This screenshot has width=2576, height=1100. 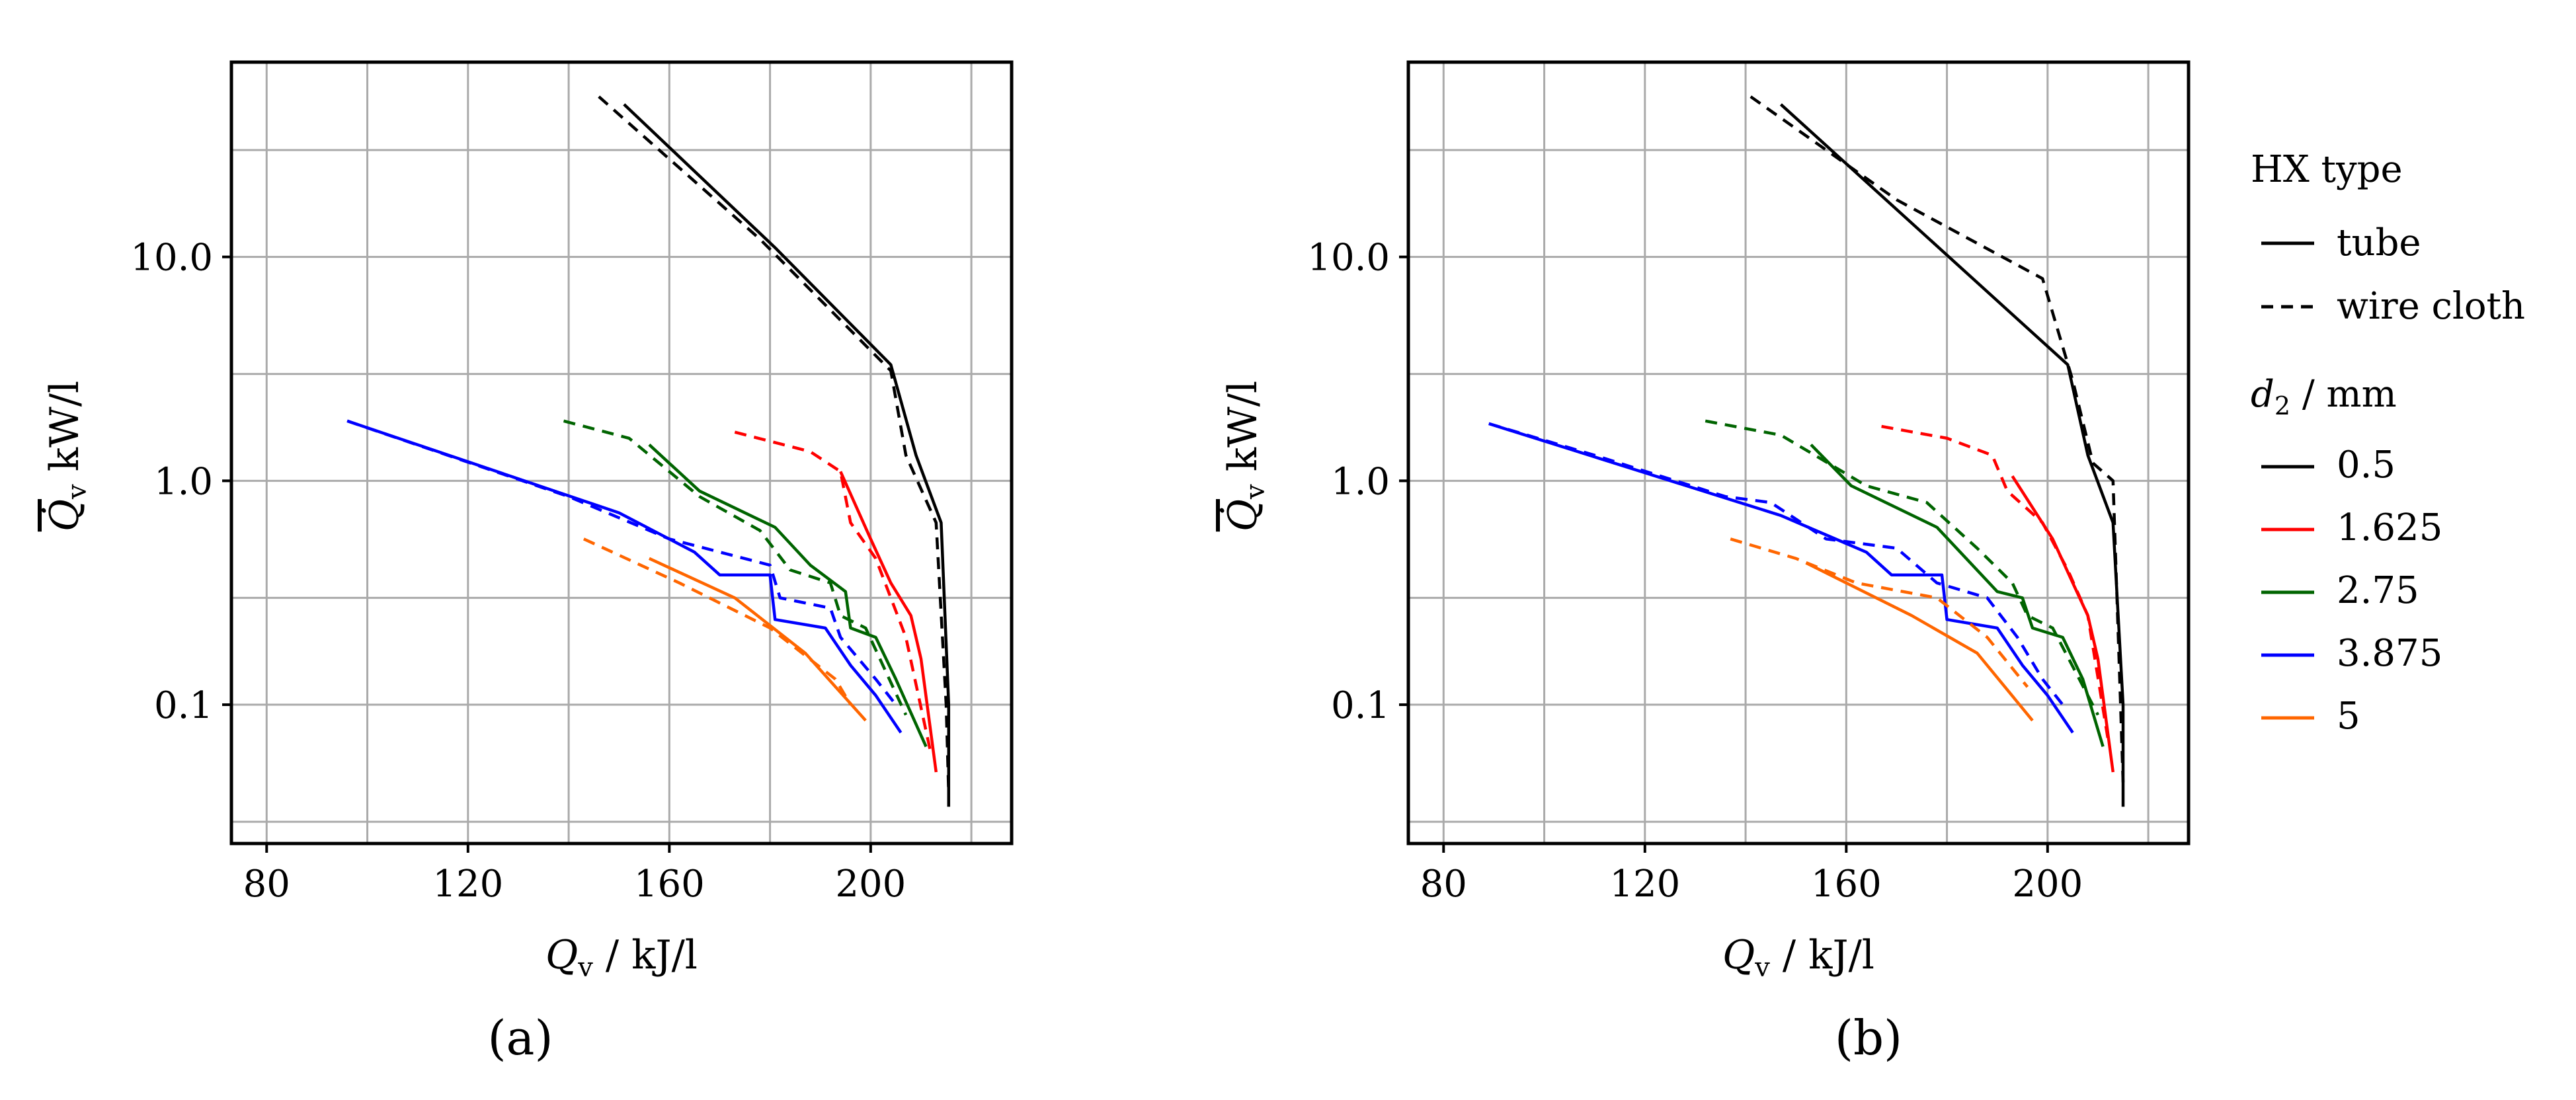 I want to click on panel-a-label: (a), so click(x=520, y=1038).